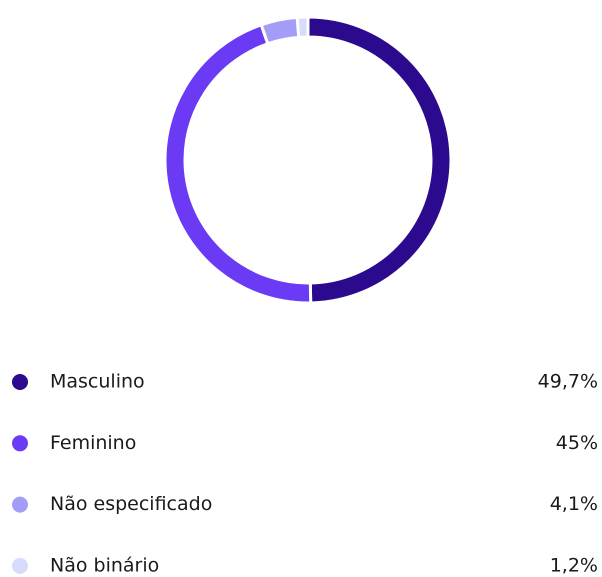 The height and width of the screenshot is (577, 602). What do you see at coordinates (131, 504) in the screenshot?
I see `legend-label: Não especificado` at bounding box center [131, 504].